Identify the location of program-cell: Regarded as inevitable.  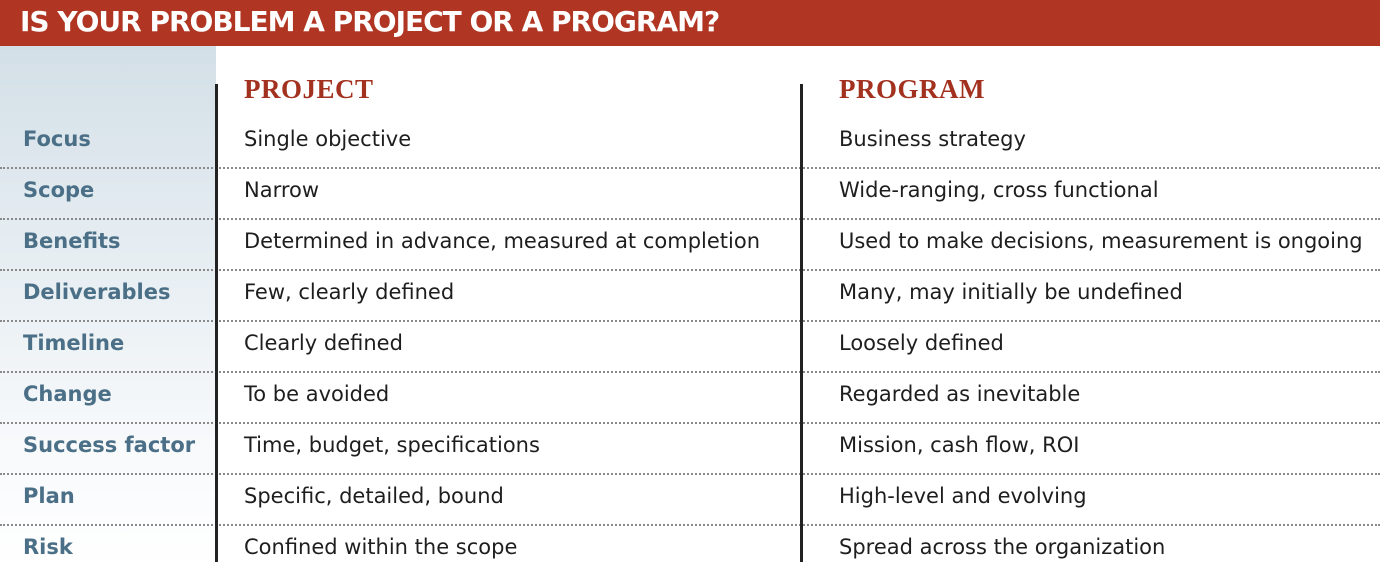
(960, 394).